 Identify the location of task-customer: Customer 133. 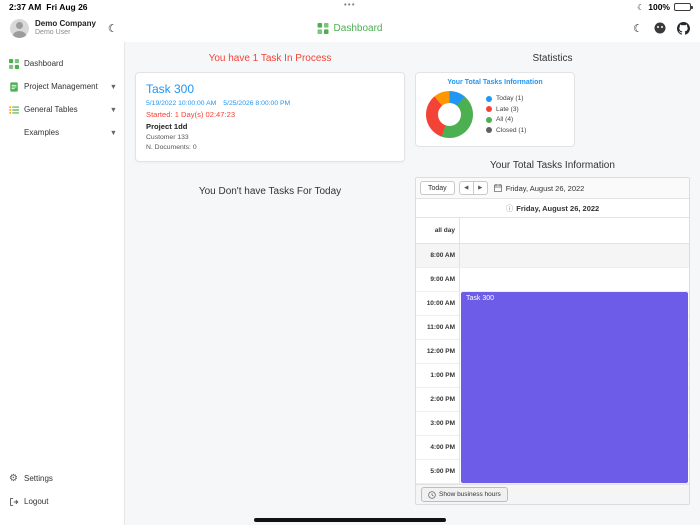
(167, 137).